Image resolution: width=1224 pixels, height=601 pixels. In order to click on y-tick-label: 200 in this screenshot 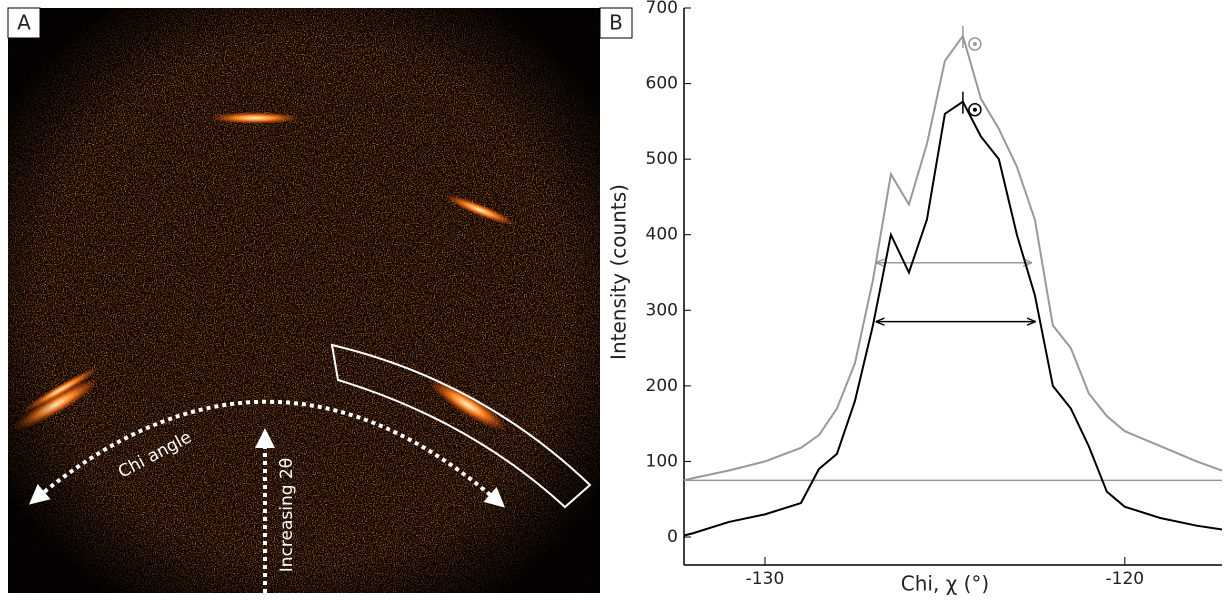, I will do `click(662, 386)`.